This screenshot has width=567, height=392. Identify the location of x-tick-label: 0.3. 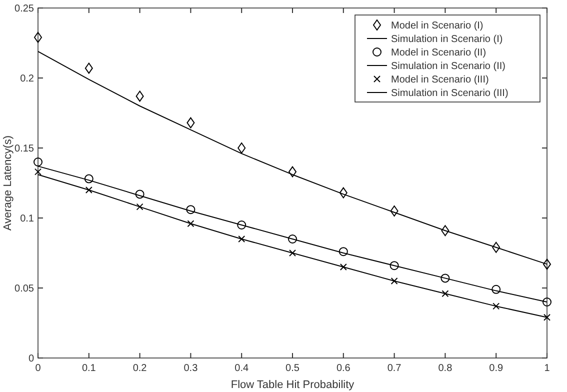
(191, 368).